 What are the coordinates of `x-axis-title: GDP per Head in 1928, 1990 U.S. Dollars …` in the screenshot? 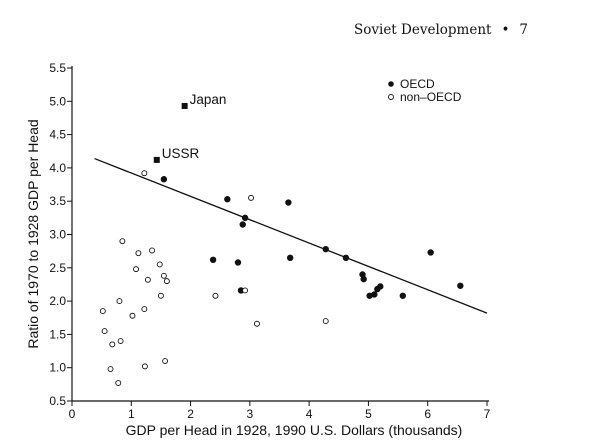 It's located at (294, 430).